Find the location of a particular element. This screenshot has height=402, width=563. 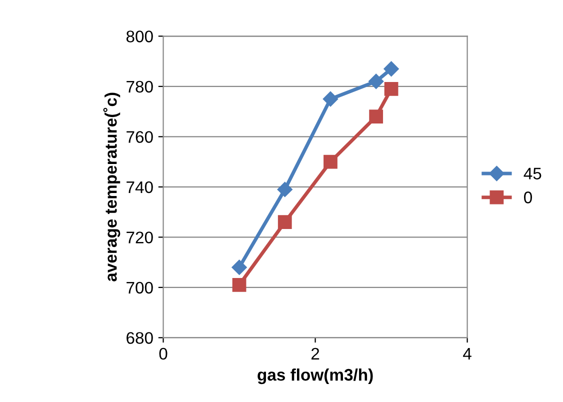

y-tick-label: 700 is located at coordinates (139, 288).